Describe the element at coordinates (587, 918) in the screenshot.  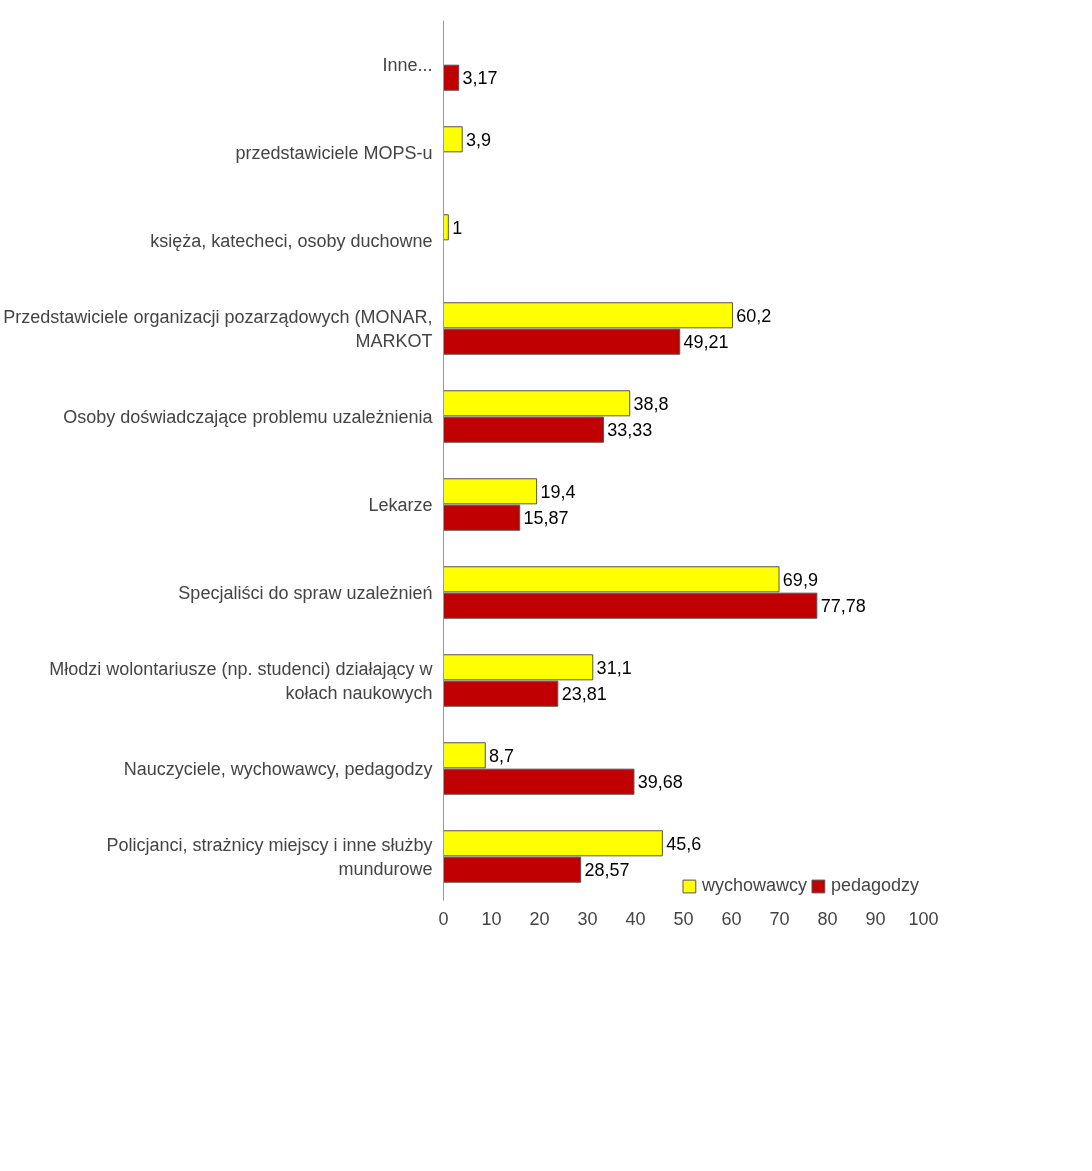
I see `x-tick-label: 30` at that location.